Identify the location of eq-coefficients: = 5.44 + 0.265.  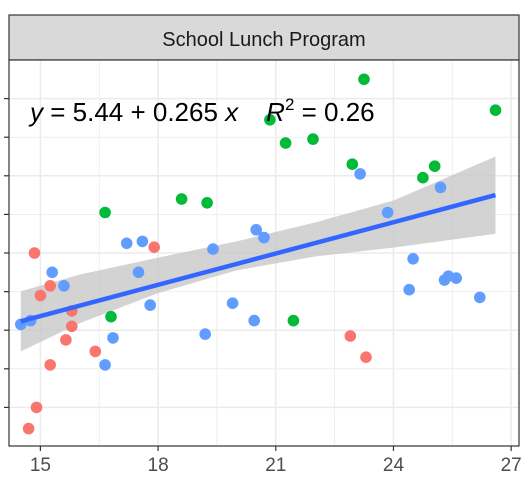
(134, 112).